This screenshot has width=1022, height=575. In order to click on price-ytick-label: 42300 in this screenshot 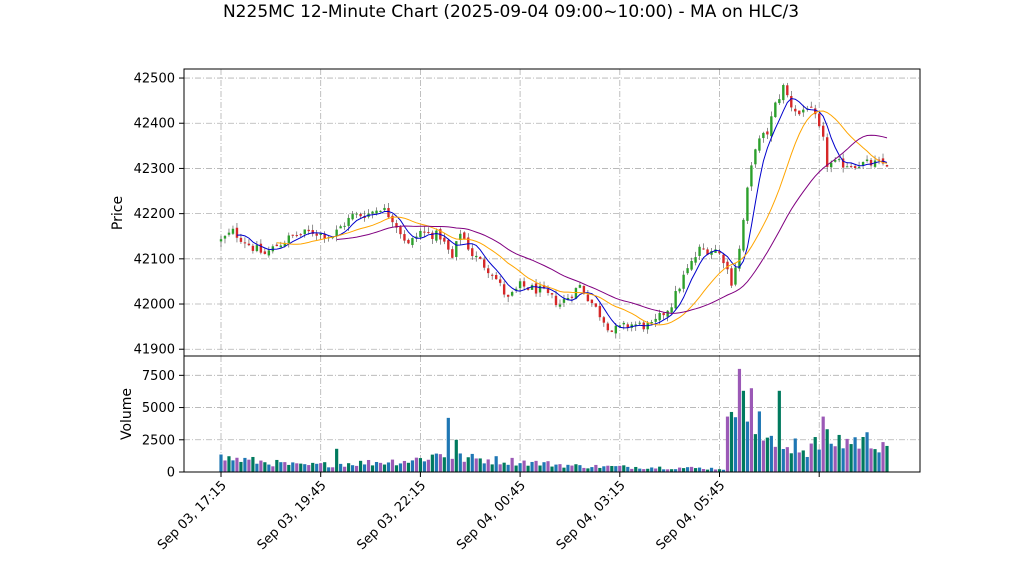, I will do `click(154, 169)`.